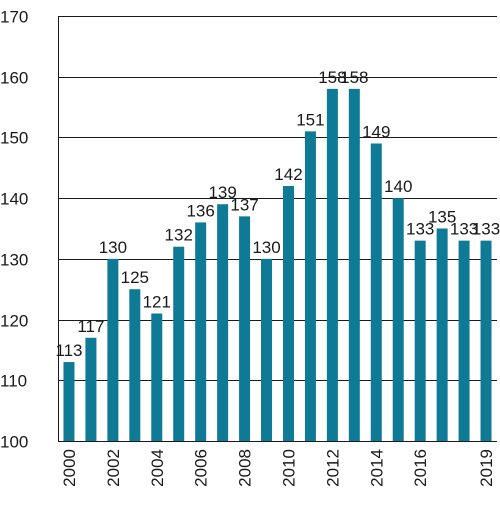  Describe the element at coordinates (13, 381) in the screenshot. I see `y-tick-label: 110` at that location.